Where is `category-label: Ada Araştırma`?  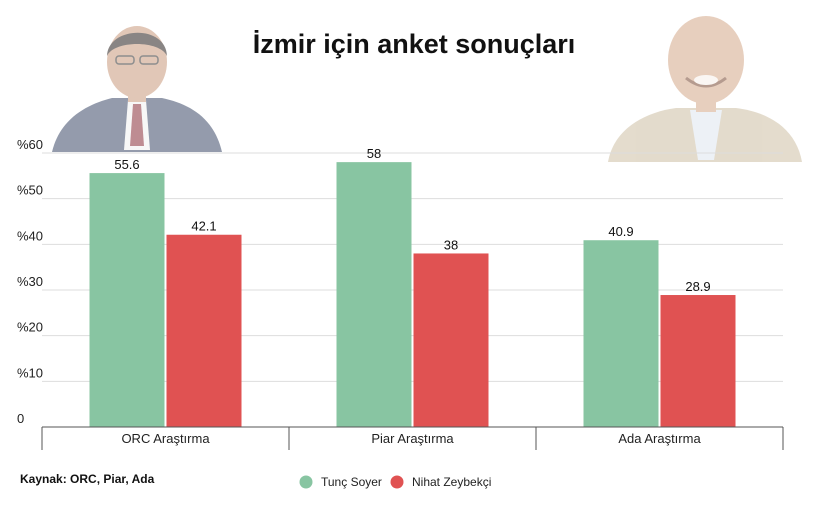
category-label: Ada Araştırma is located at coordinates (659, 438).